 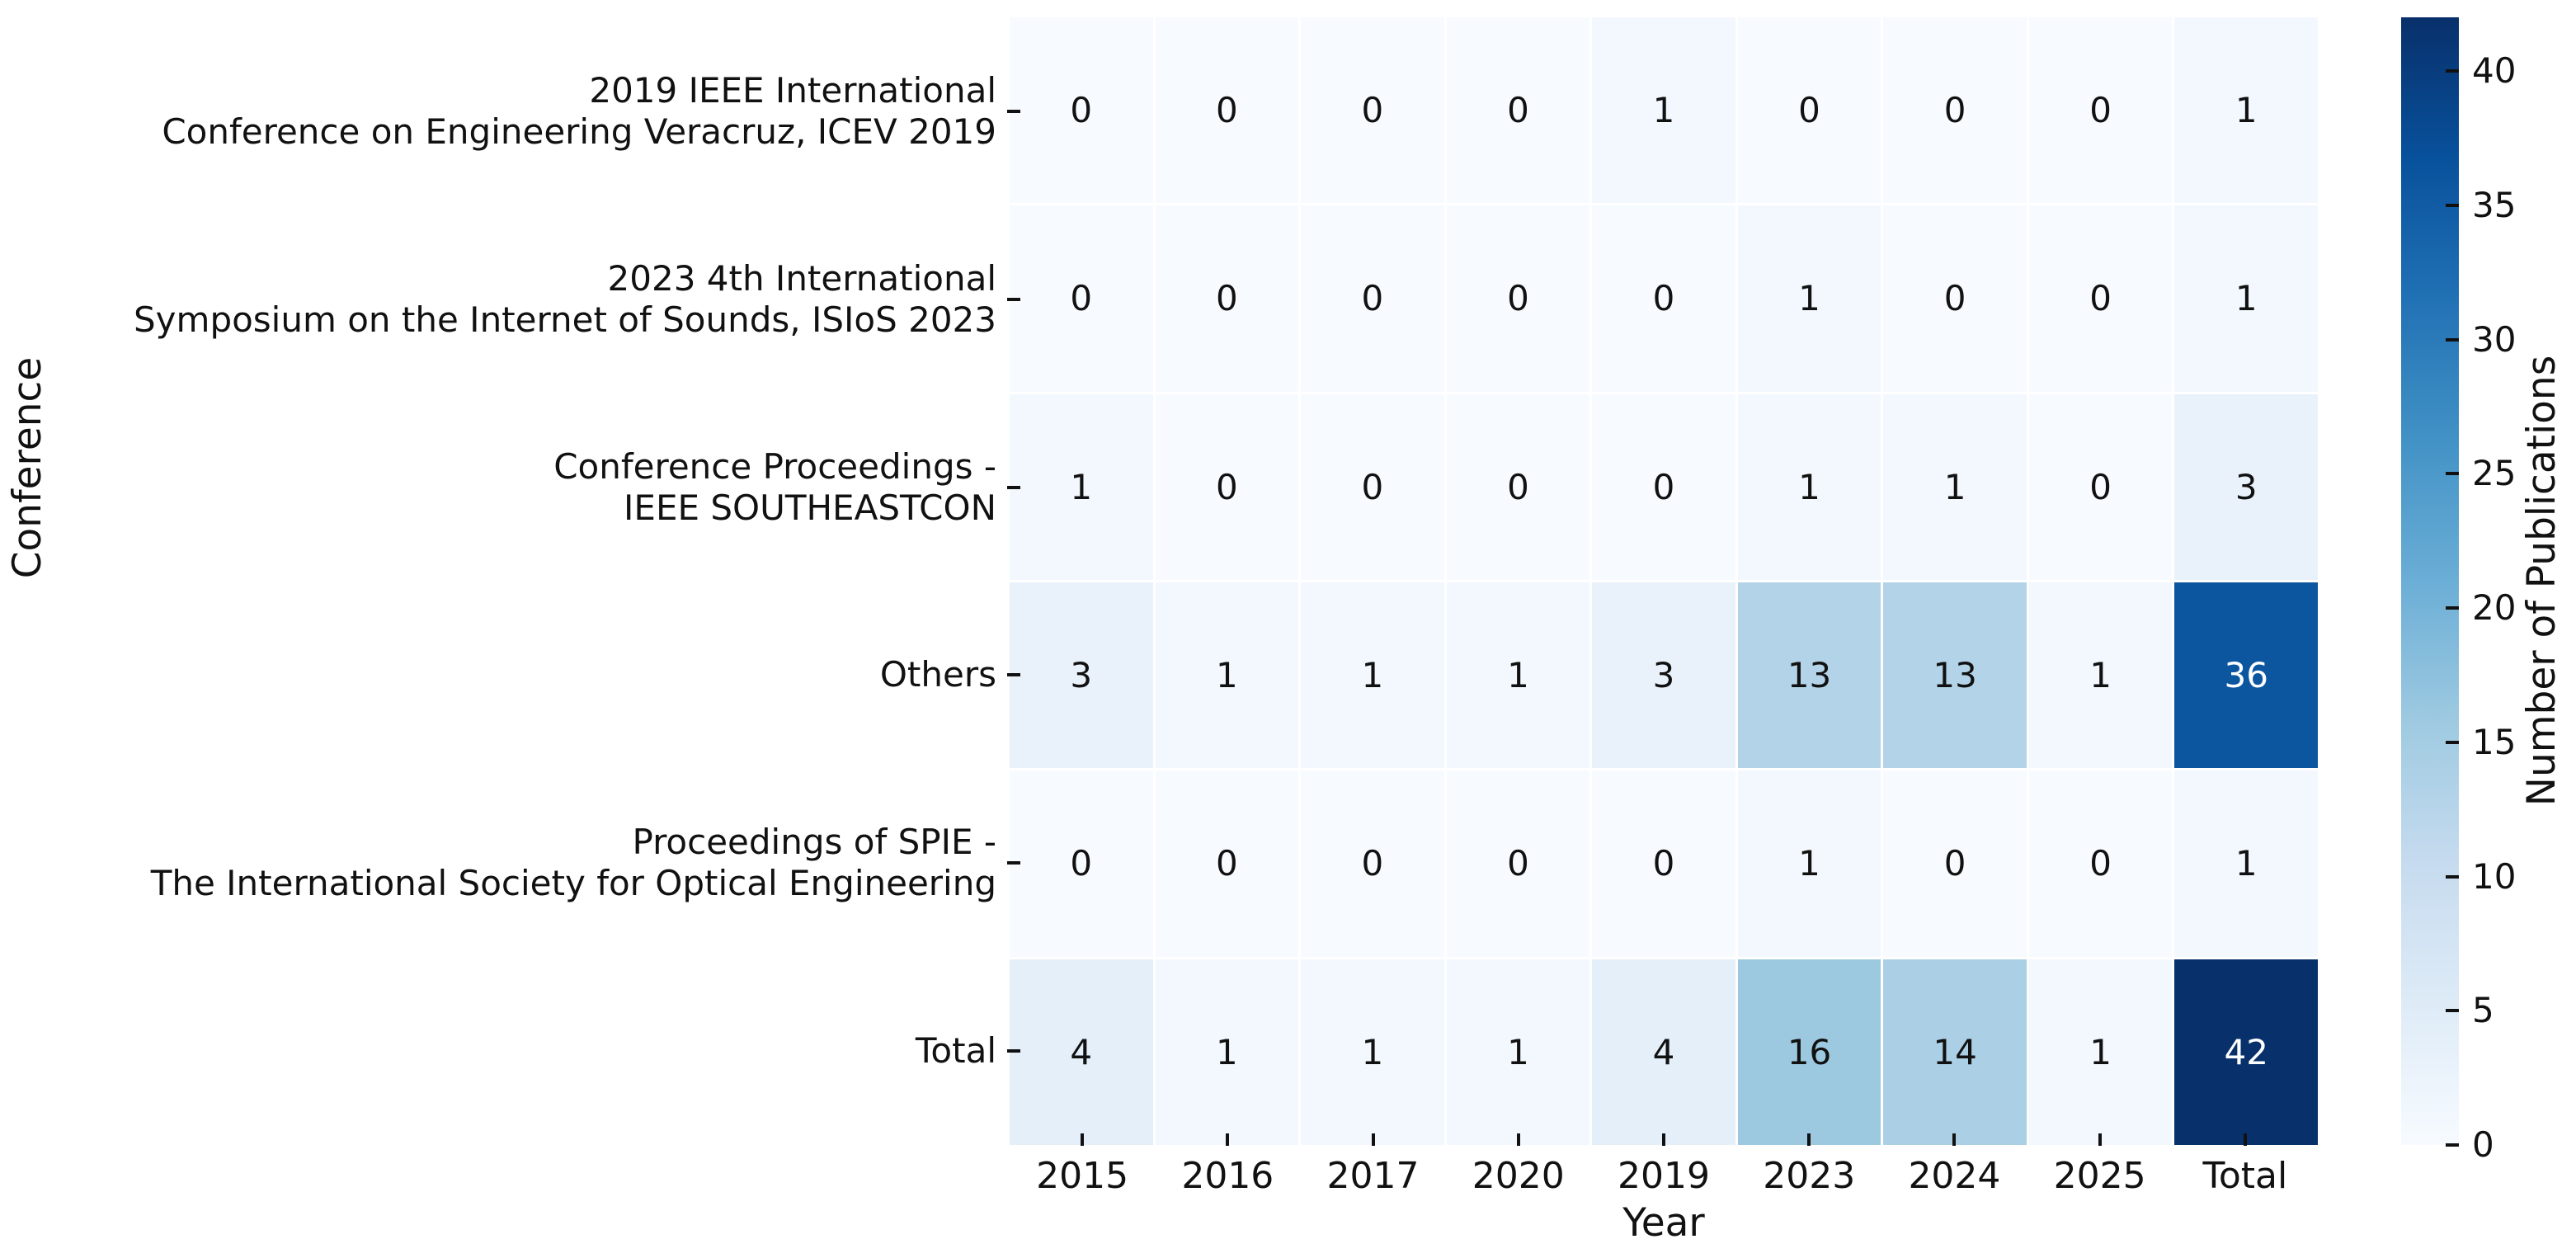 I want to click on colorbar-title: Number of Publications, so click(x=2541, y=581).